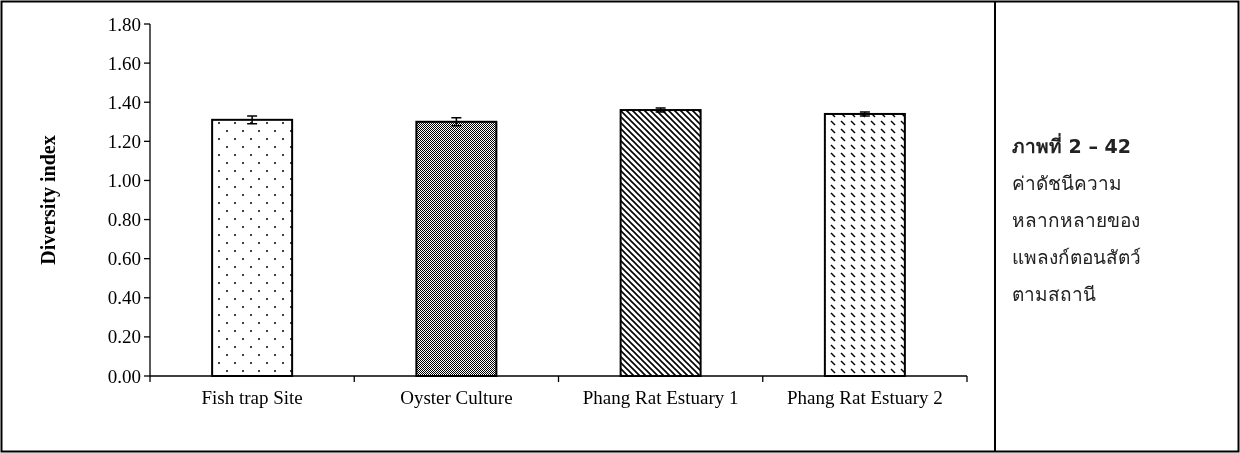 This screenshot has width=1240, height=453. What do you see at coordinates (124, 376) in the screenshot?
I see `y-tick-label: 0.00` at bounding box center [124, 376].